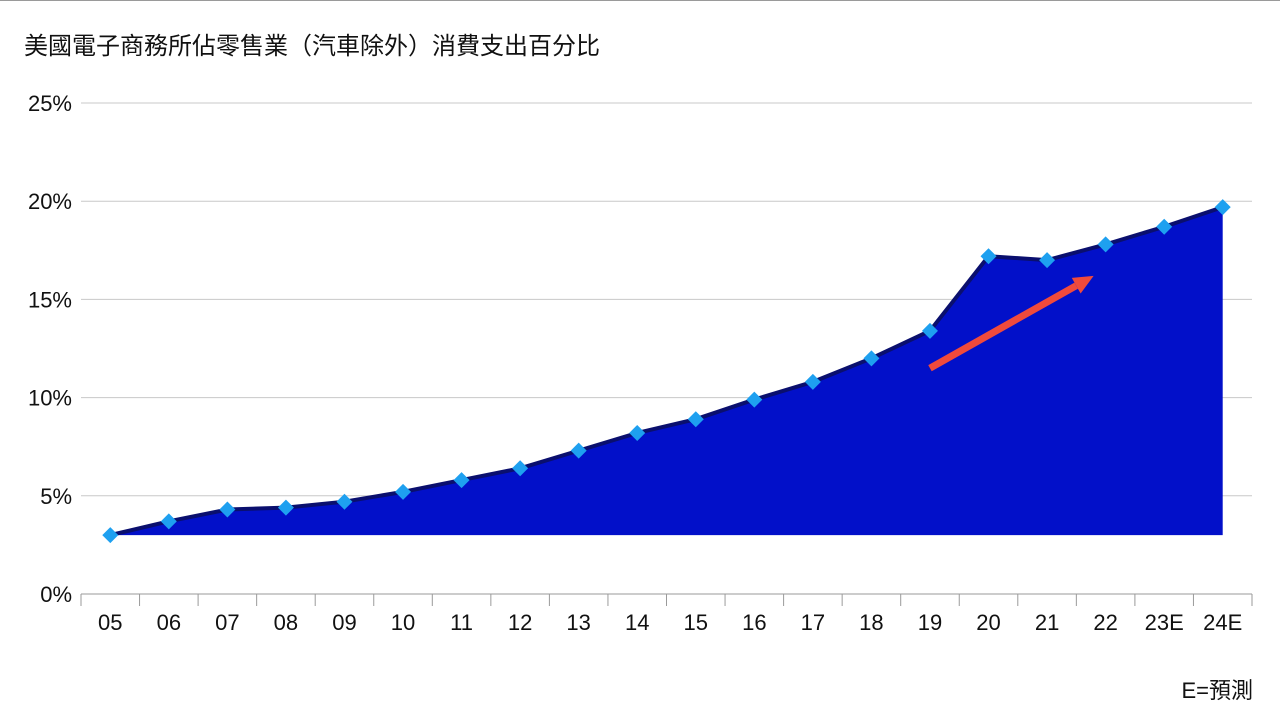 This screenshot has height=720, width=1280. I want to click on top-rule, so click(640, 0).